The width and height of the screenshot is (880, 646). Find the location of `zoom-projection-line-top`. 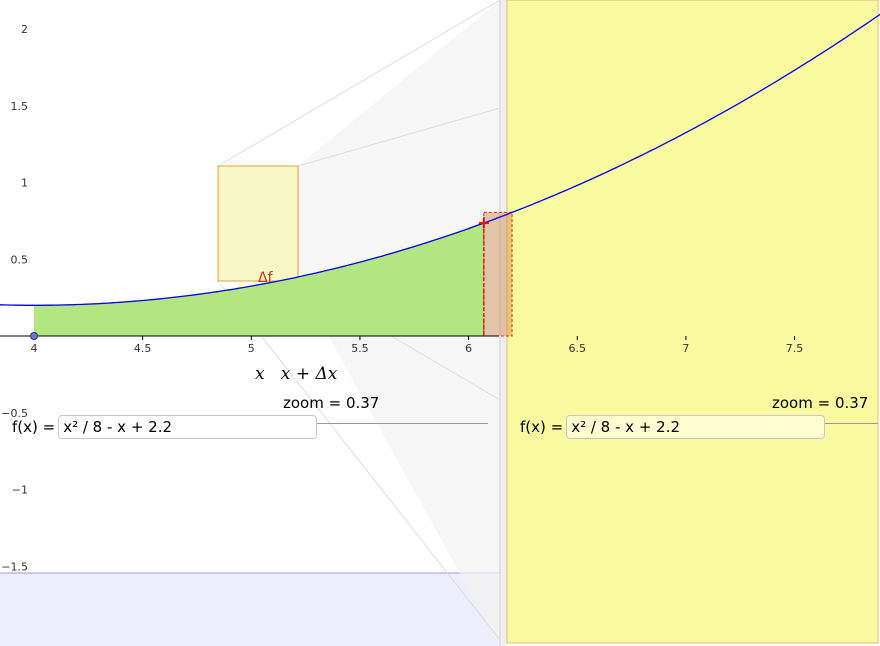

zoom-projection-line-top is located at coordinates (359, 83).